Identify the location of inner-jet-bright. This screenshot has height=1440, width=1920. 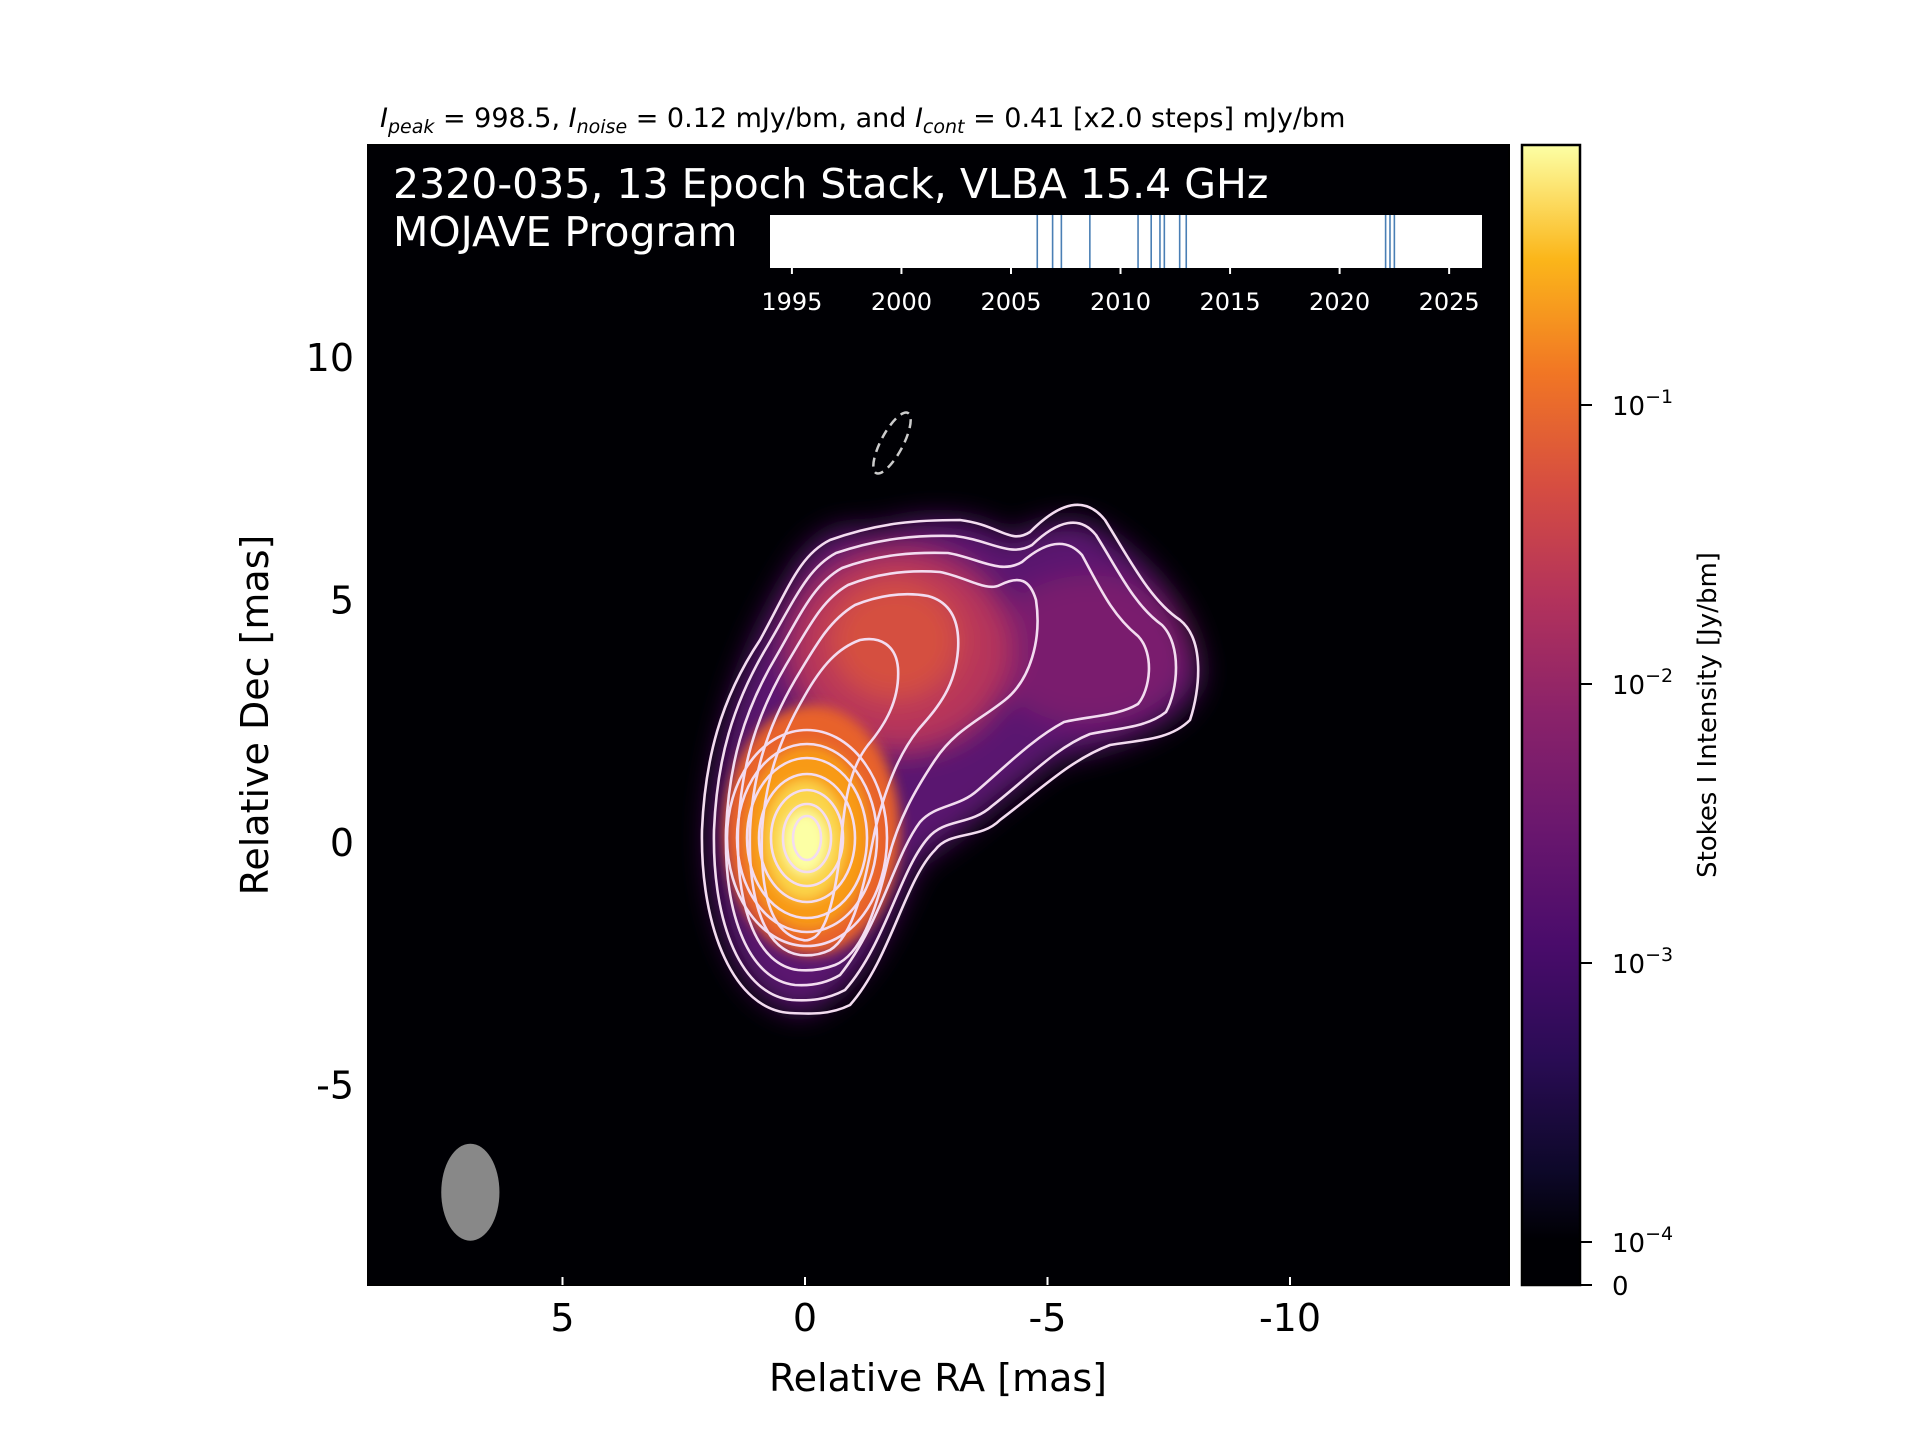
(895, 640).